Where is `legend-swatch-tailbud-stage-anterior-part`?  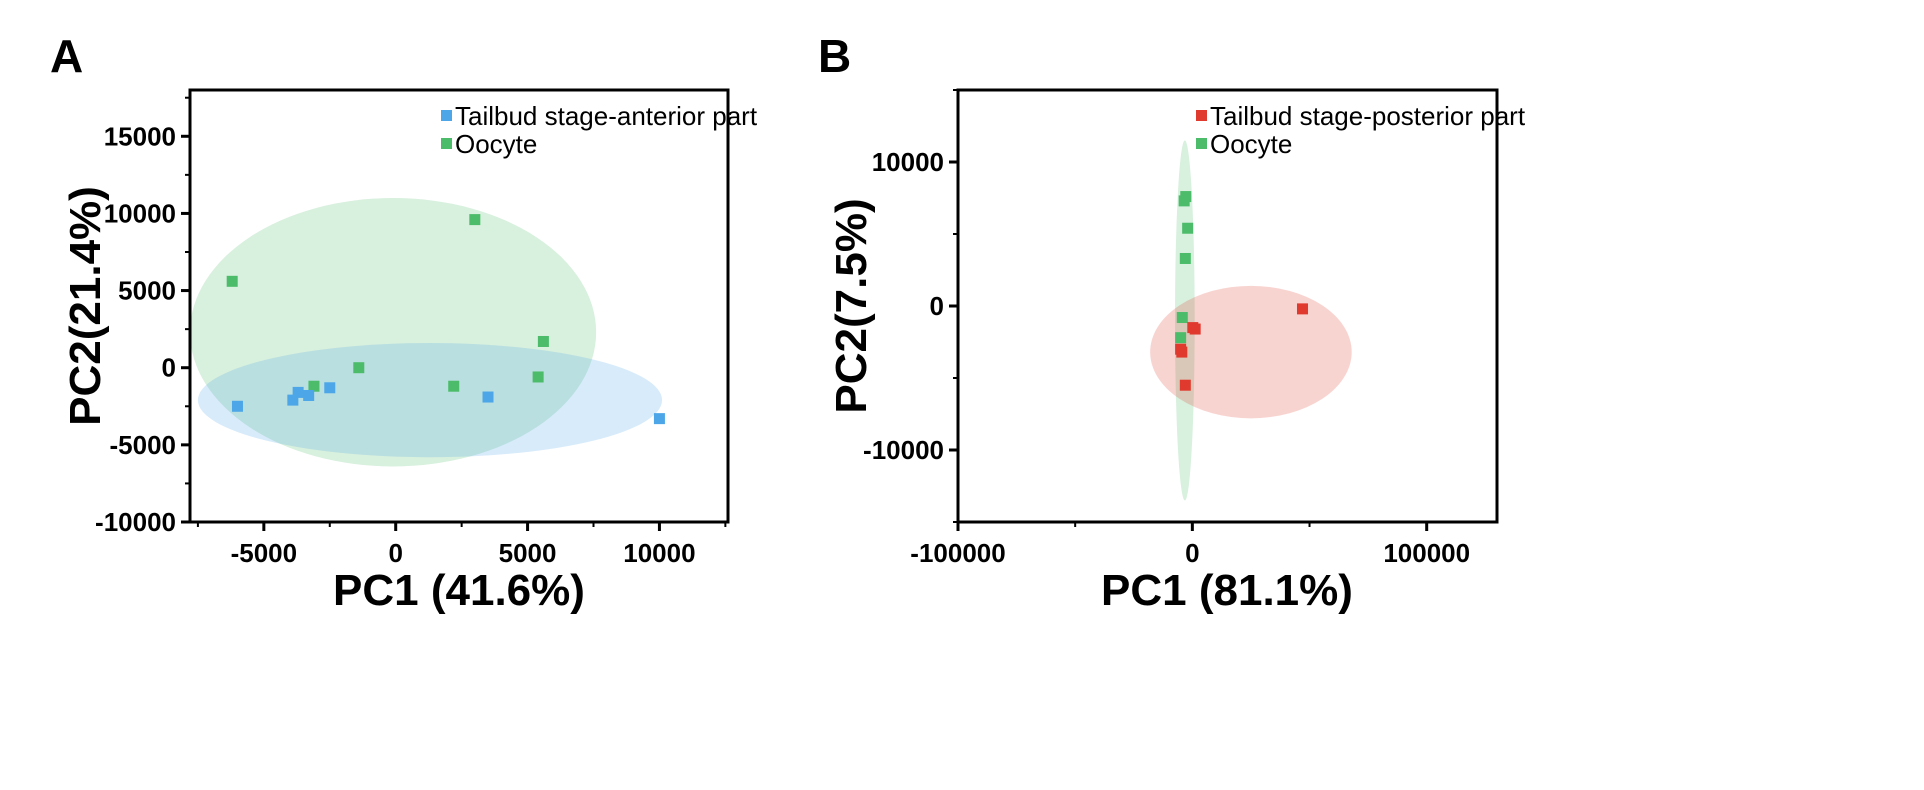 legend-swatch-tailbud-stage-anterior-part is located at coordinates (446, 115).